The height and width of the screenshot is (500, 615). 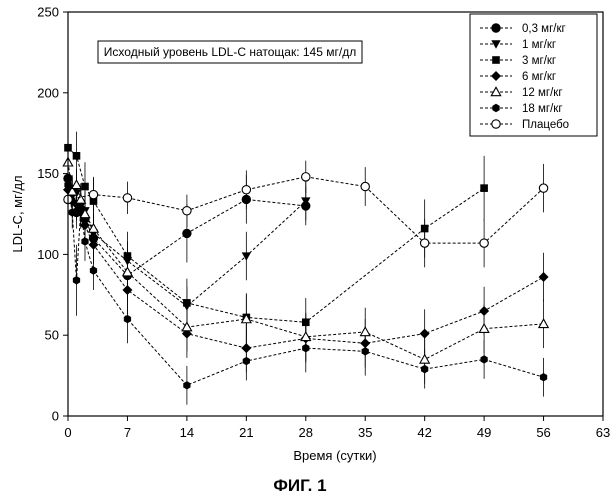 What do you see at coordinates (539, 45) in the screenshot?
I see `legend-label: 1 мг/кг` at bounding box center [539, 45].